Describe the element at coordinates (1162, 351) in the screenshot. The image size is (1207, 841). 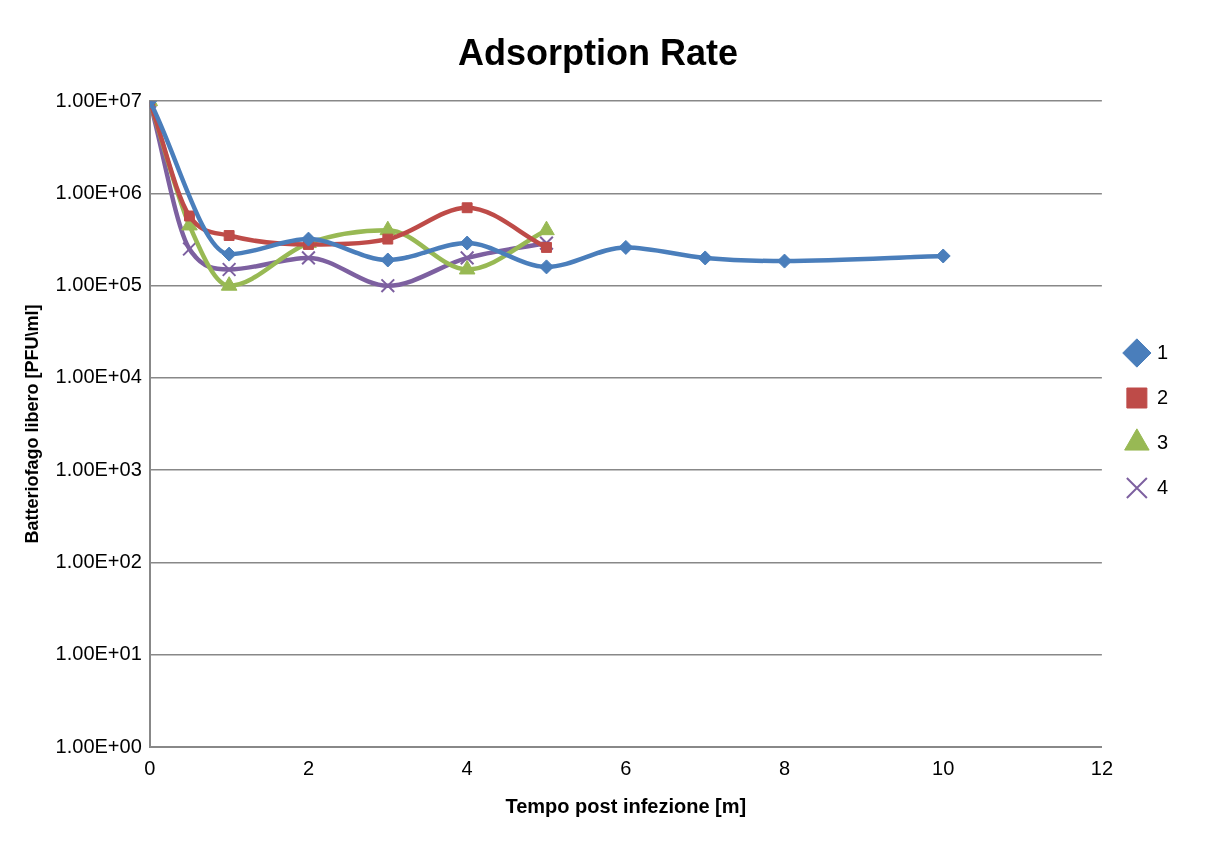
I see `legend-label: 1` at that location.